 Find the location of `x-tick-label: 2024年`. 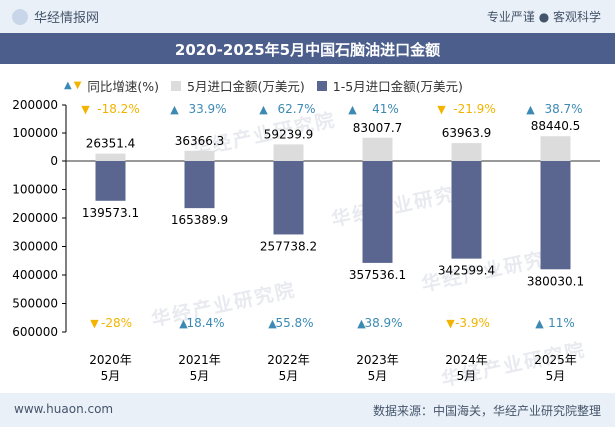

x-tick-label: 2024年 is located at coordinates (466, 360).